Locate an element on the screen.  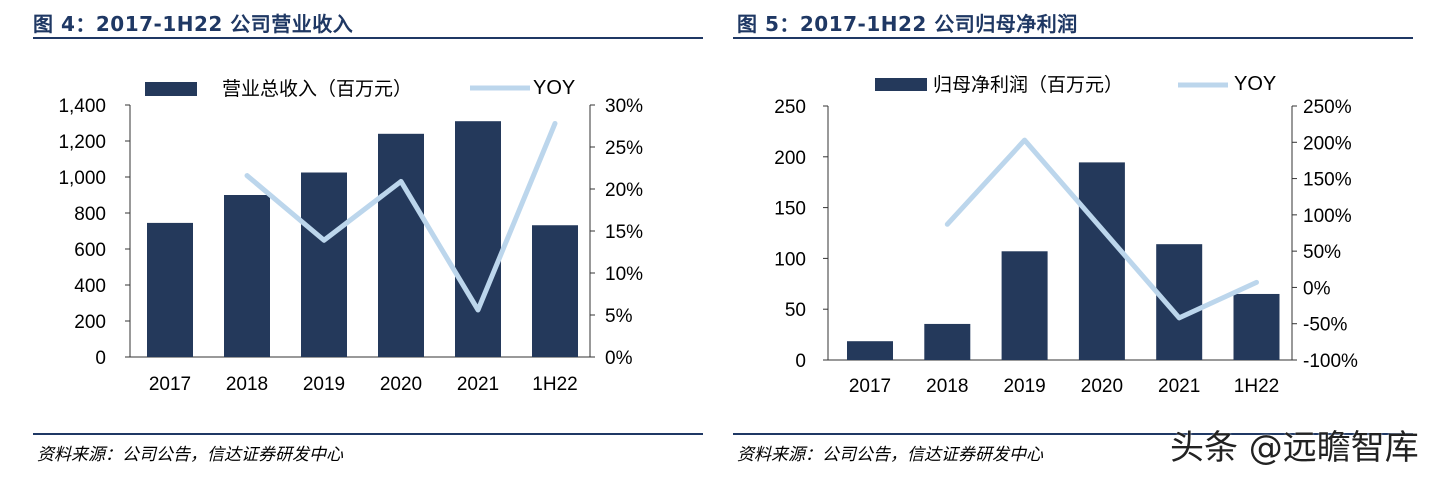
right-tick-label: 50% is located at coordinates (1322, 252).